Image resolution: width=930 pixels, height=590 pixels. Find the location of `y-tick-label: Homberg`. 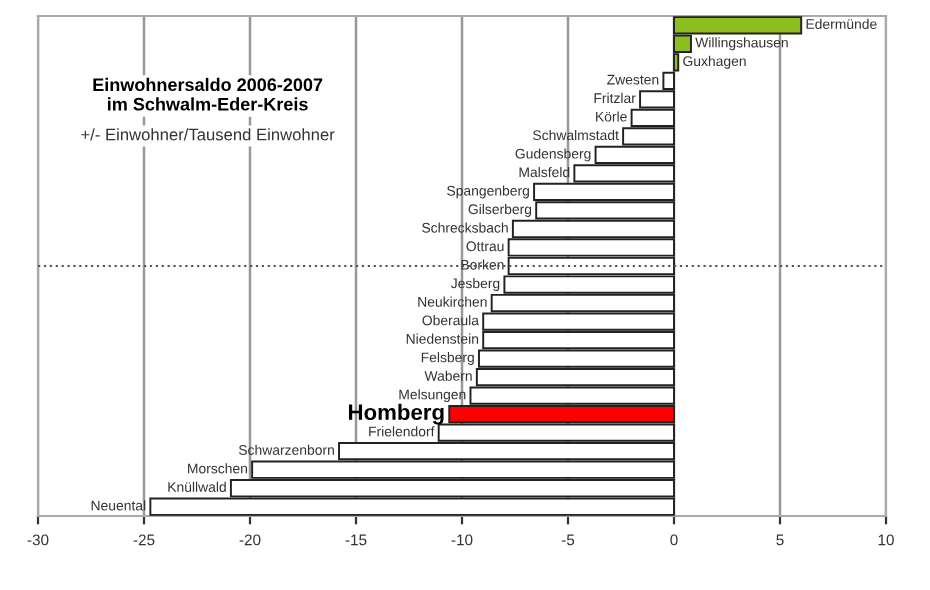

y-tick-label: Homberg is located at coordinates (396, 414).